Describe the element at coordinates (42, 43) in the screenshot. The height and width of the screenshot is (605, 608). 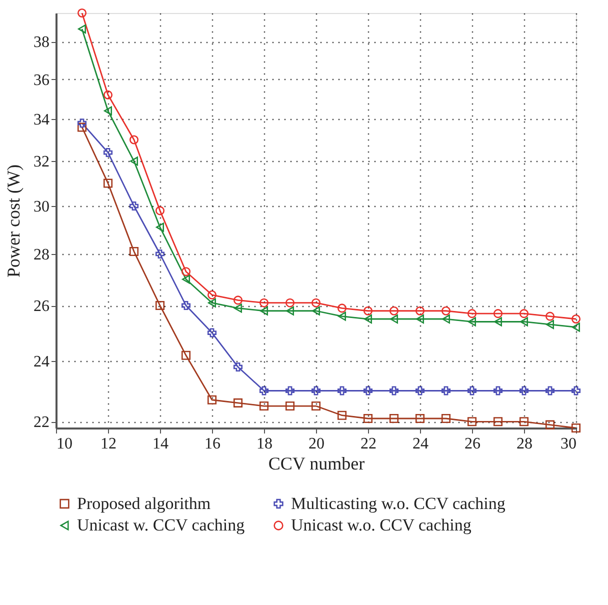
I see `y-tick-label: 38` at that location.